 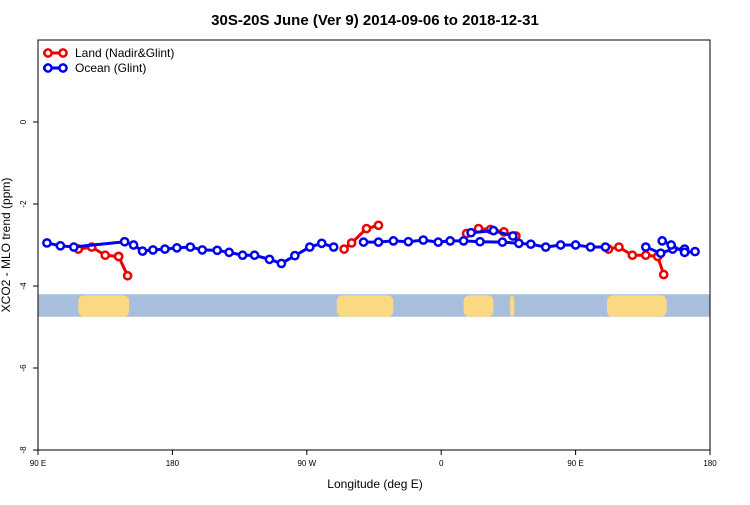 I want to click on y-tick-label: -8, so click(x=23, y=450).